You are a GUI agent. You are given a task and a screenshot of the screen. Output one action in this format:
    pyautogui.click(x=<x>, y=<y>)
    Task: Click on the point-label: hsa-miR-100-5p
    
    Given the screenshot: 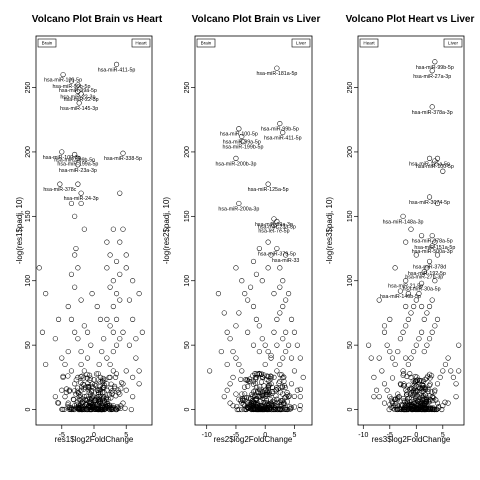 What is the action you would take?
    pyautogui.click(x=435, y=167)
    